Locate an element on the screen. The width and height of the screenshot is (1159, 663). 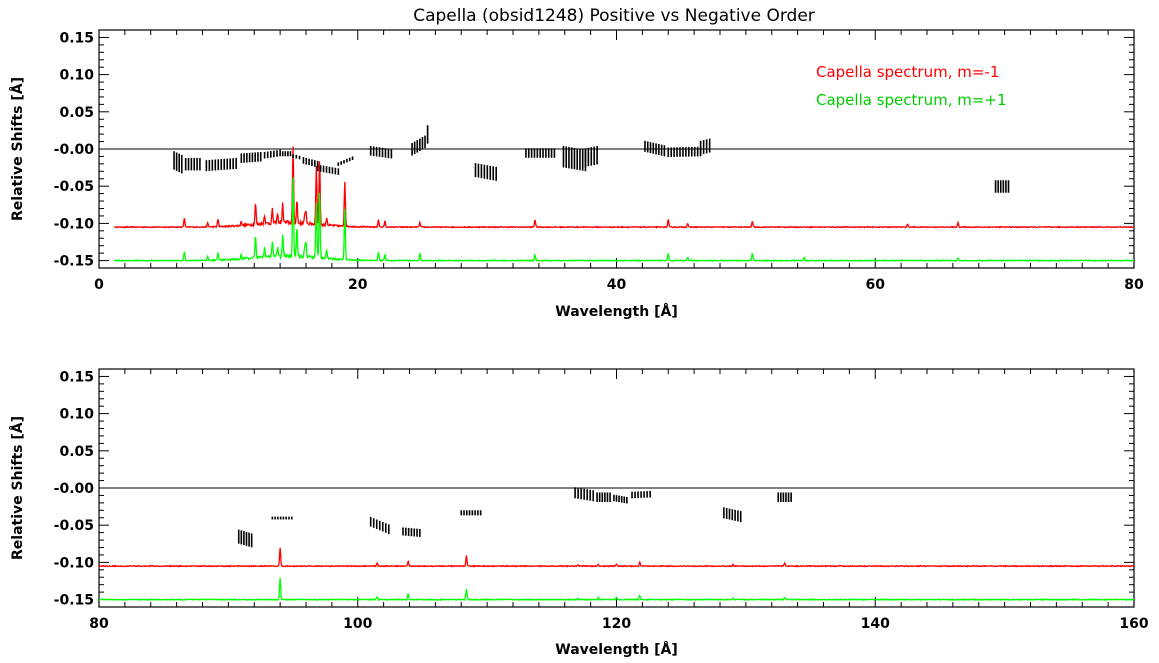
x-tick-label: 60 is located at coordinates (876, 285).